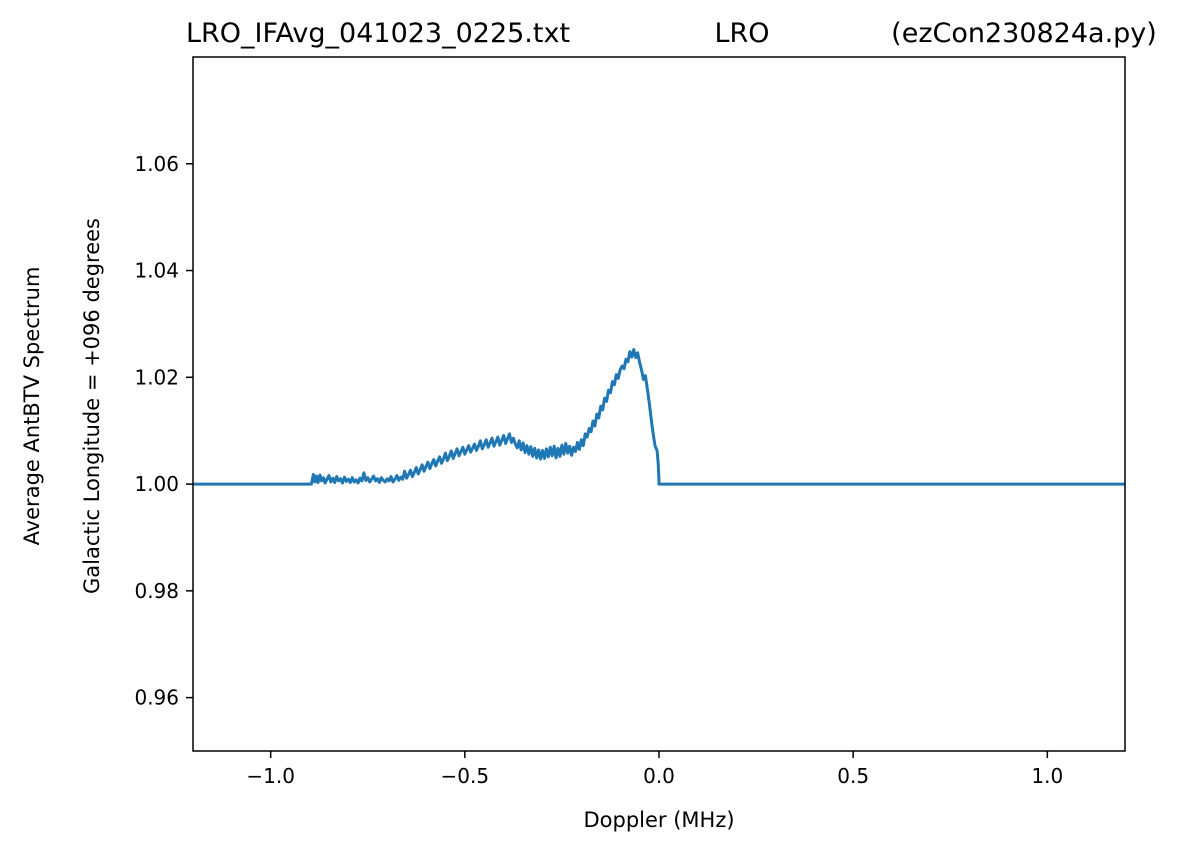 This screenshot has width=1200, height=852. Describe the element at coordinates (32, 406) in the screenshot. I see `y-axis-label-line-1: Average AntBTV Spectrum` at that location.